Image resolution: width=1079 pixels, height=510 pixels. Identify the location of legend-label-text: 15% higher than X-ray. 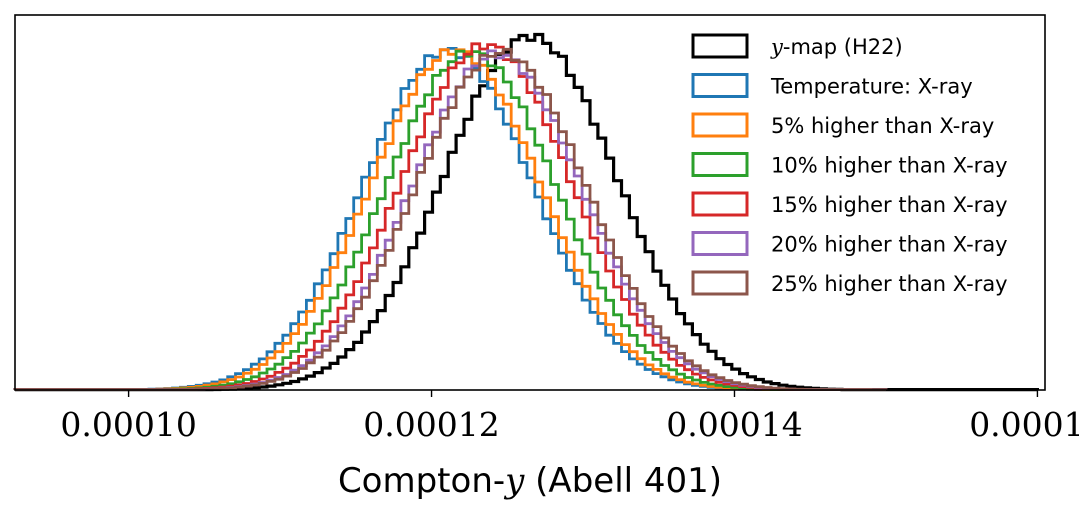
(889, 205).